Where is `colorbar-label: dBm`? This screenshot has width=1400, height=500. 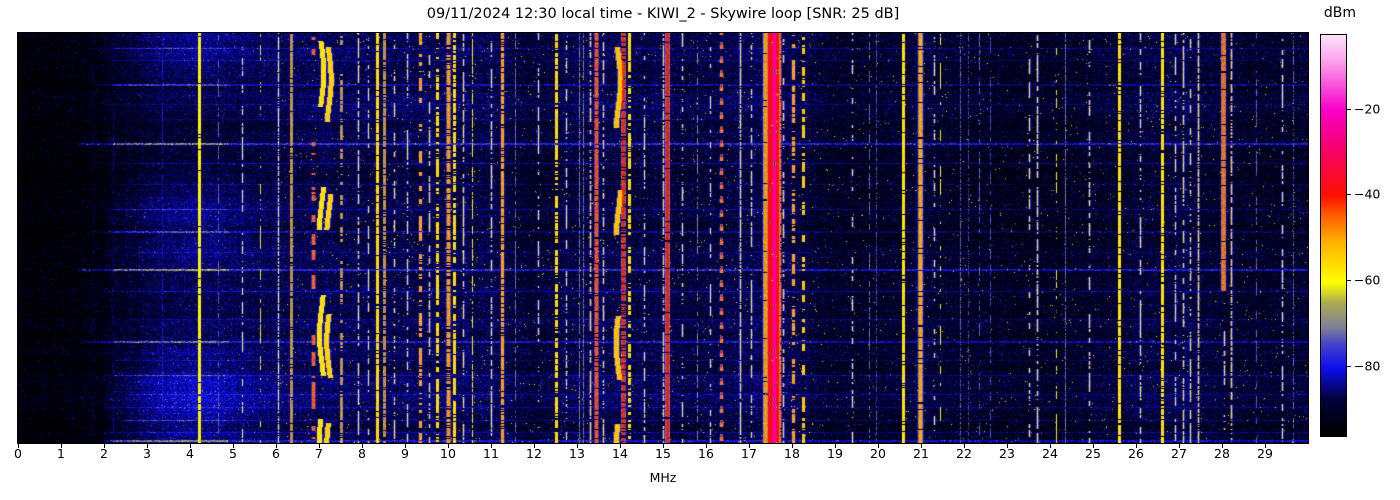
colorbar-label: dBm is located at coordinates (1340, 13).